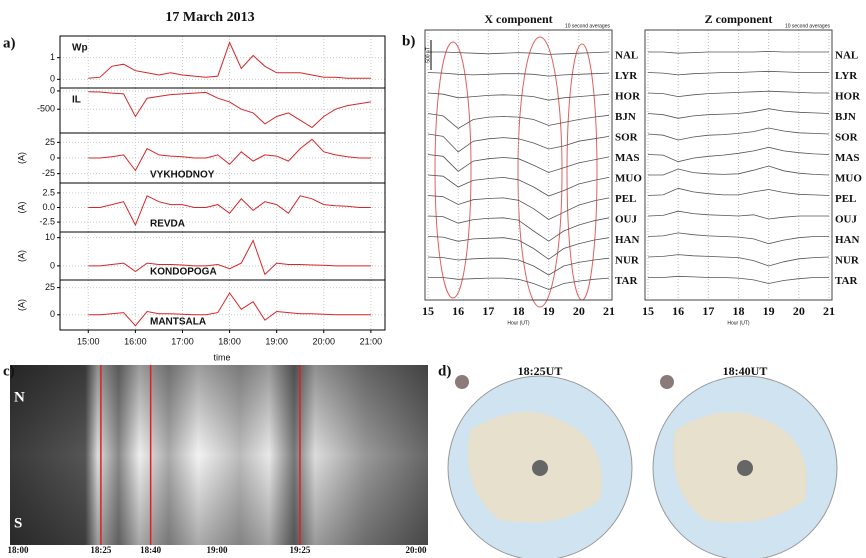 Image resolution: width=866 pixels, height=558 pixels. I want to click on y-tick-label: -25, so click(48, 173).